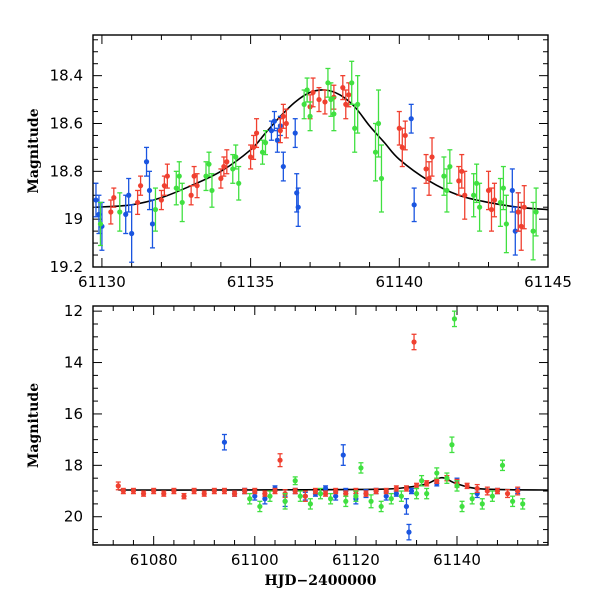 The width and height of the screenshot is (600, 600). What do you see at coordinates (356, 560) in the screenshot?
I see `x-tick-label: 61120` at bounding box center [356, 560].